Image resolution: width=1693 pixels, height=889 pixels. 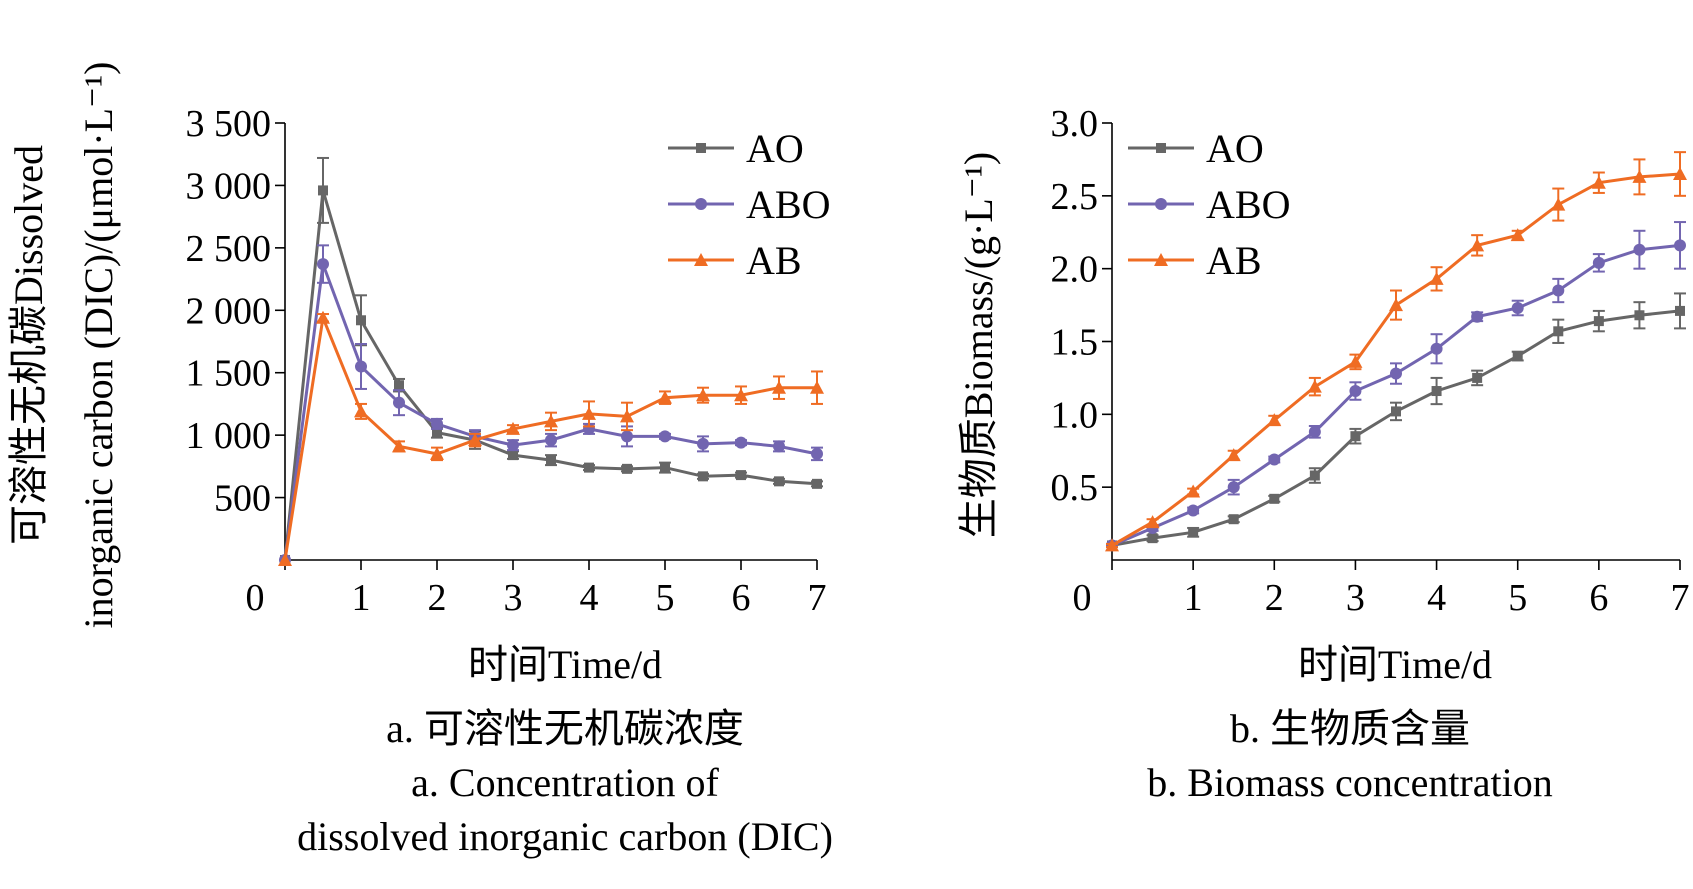 I want to click on caption-a-zh: a. 可溶性无机碳浓度, so click(x=565, y=728).